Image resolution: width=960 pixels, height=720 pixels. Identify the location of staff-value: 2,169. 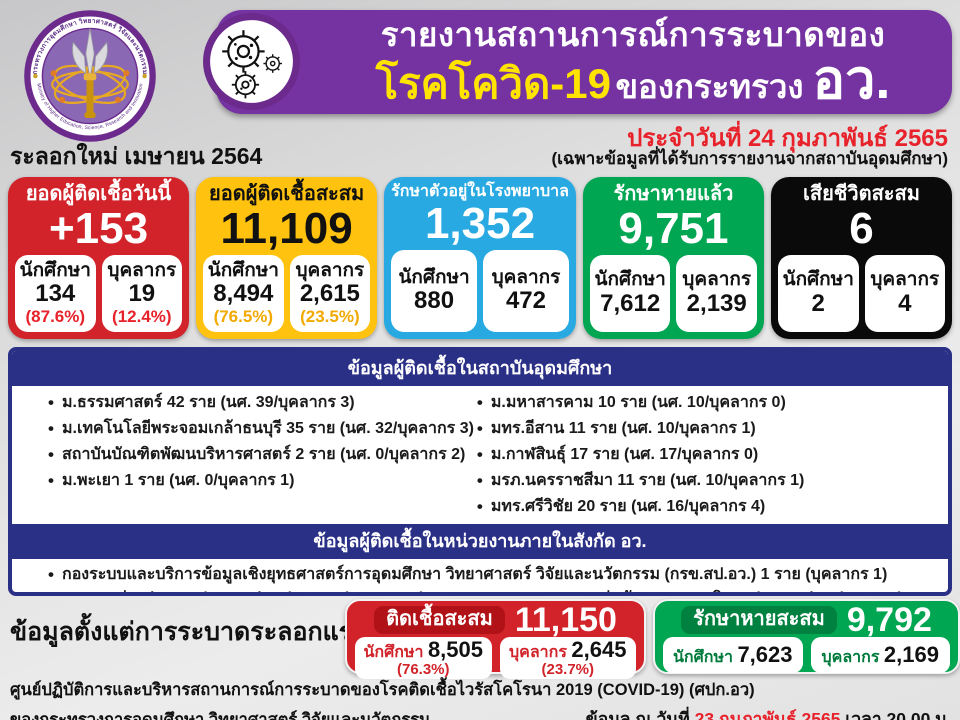
(911, 654).